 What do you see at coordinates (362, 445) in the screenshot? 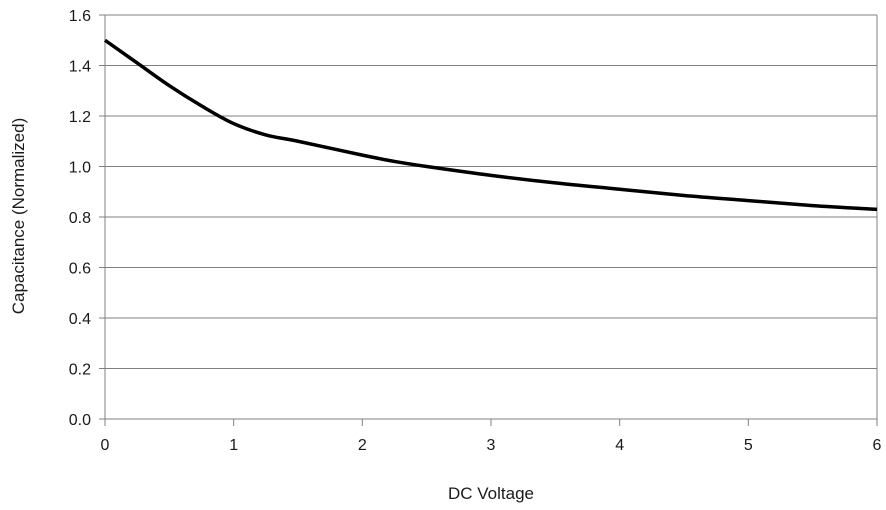
I see `x-tick-label: 2` at bounding box center [362, 445].